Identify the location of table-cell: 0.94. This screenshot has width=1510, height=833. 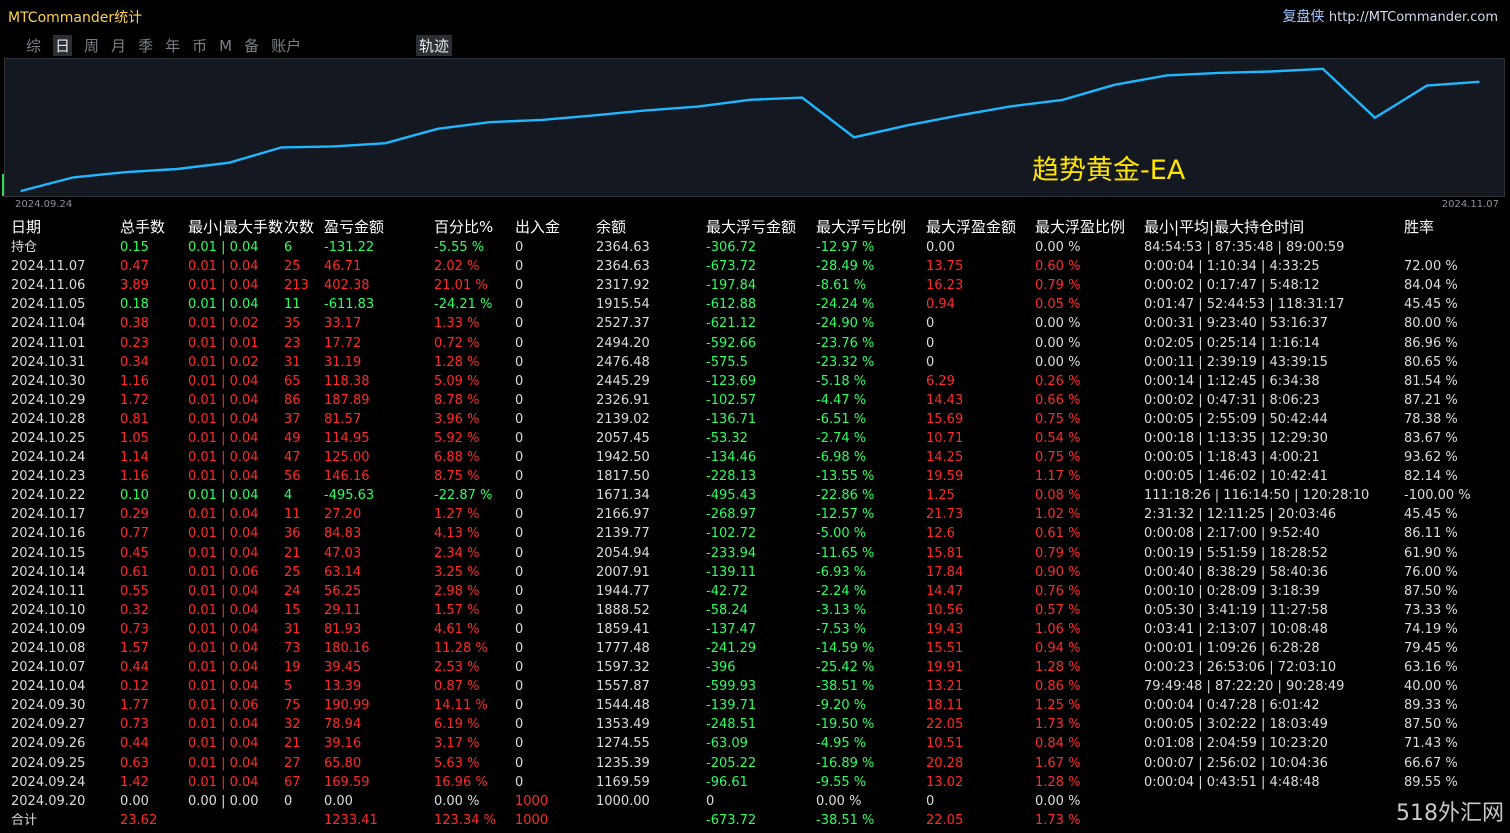
(940, 305).